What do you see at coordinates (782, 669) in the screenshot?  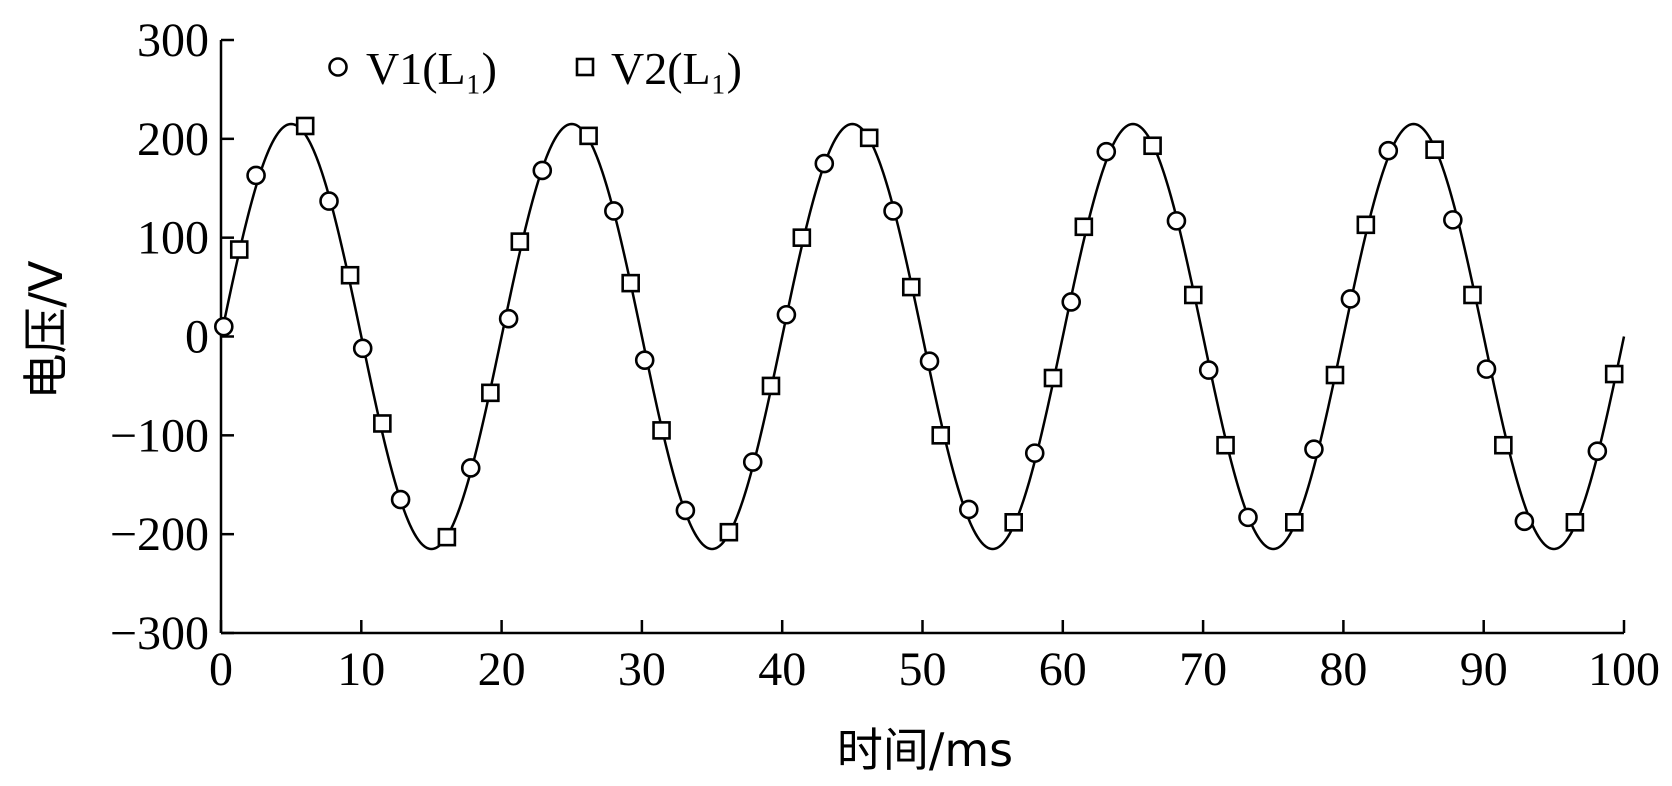 I see `x-tick-label: 40` at bounding box center [782, 669].